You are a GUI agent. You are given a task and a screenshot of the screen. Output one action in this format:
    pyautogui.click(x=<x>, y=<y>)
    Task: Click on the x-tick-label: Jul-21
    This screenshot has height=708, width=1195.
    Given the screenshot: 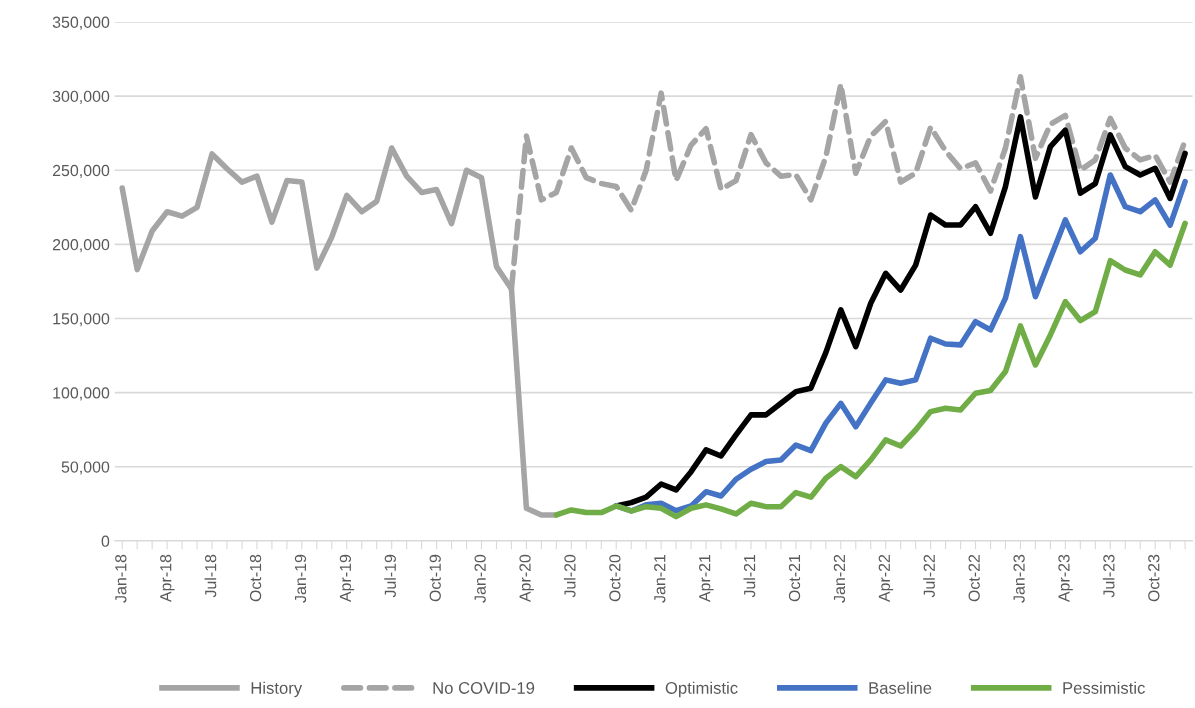 What is the action you would take?
    pyautogui.click(x=749, y=576)
    